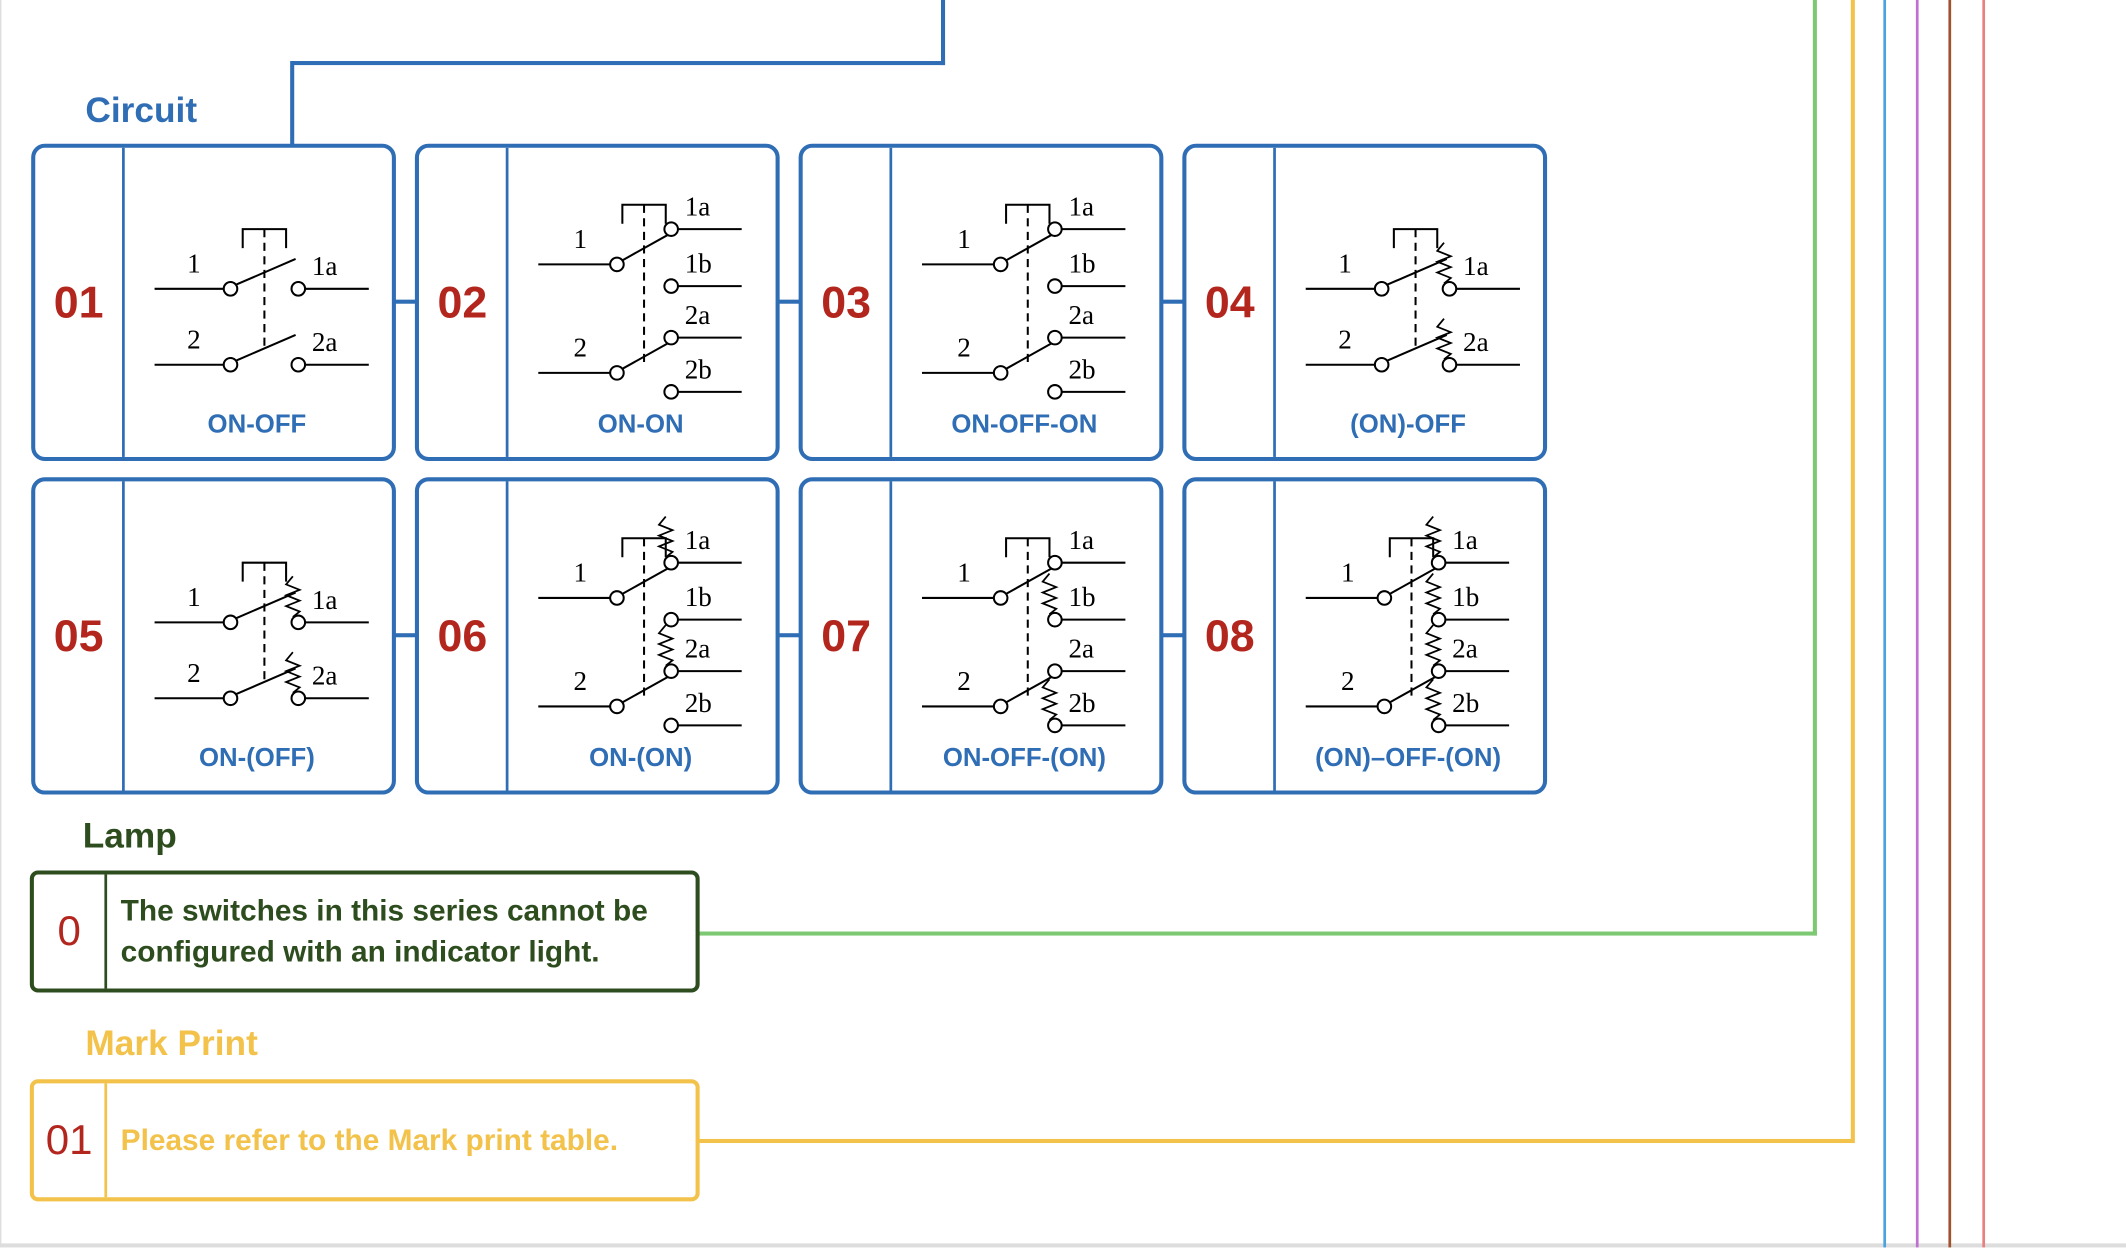  Describe the element at coordinates (1984, 624) in the screenshot. I see `salmon-connector-line` at that location.